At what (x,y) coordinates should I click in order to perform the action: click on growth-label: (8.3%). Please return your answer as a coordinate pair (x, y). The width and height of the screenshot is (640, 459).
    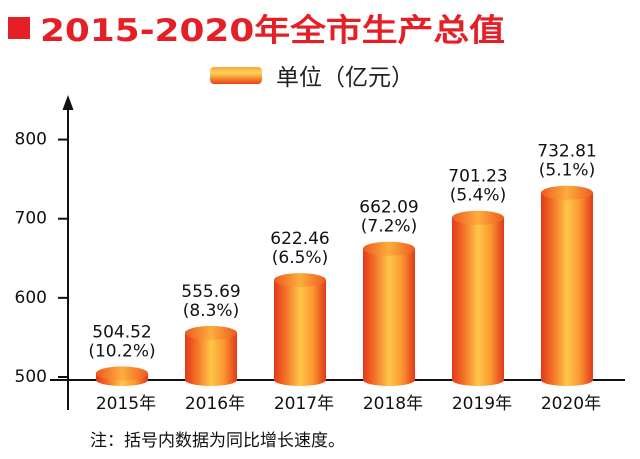
    Looking at the image, I should click on (211, 311).